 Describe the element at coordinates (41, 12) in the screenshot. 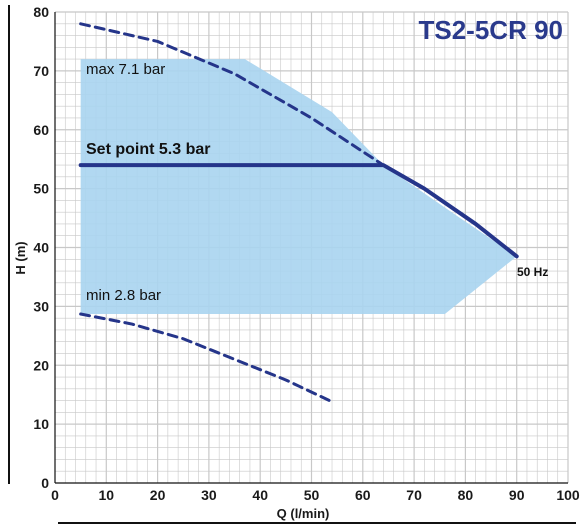

I see `y-tick-label: 80` at that location.